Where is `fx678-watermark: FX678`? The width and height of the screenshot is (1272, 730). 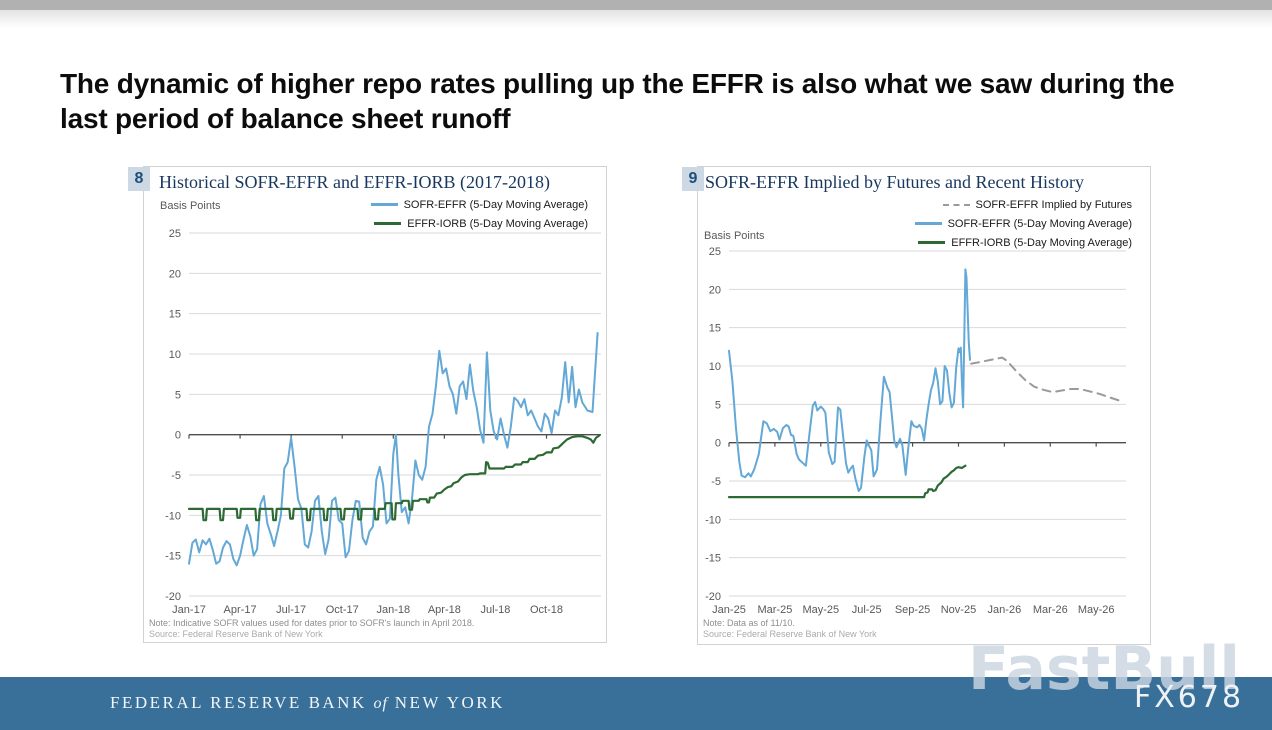
fx678-watermark: FX678 is located at coordinates (1189, 697).